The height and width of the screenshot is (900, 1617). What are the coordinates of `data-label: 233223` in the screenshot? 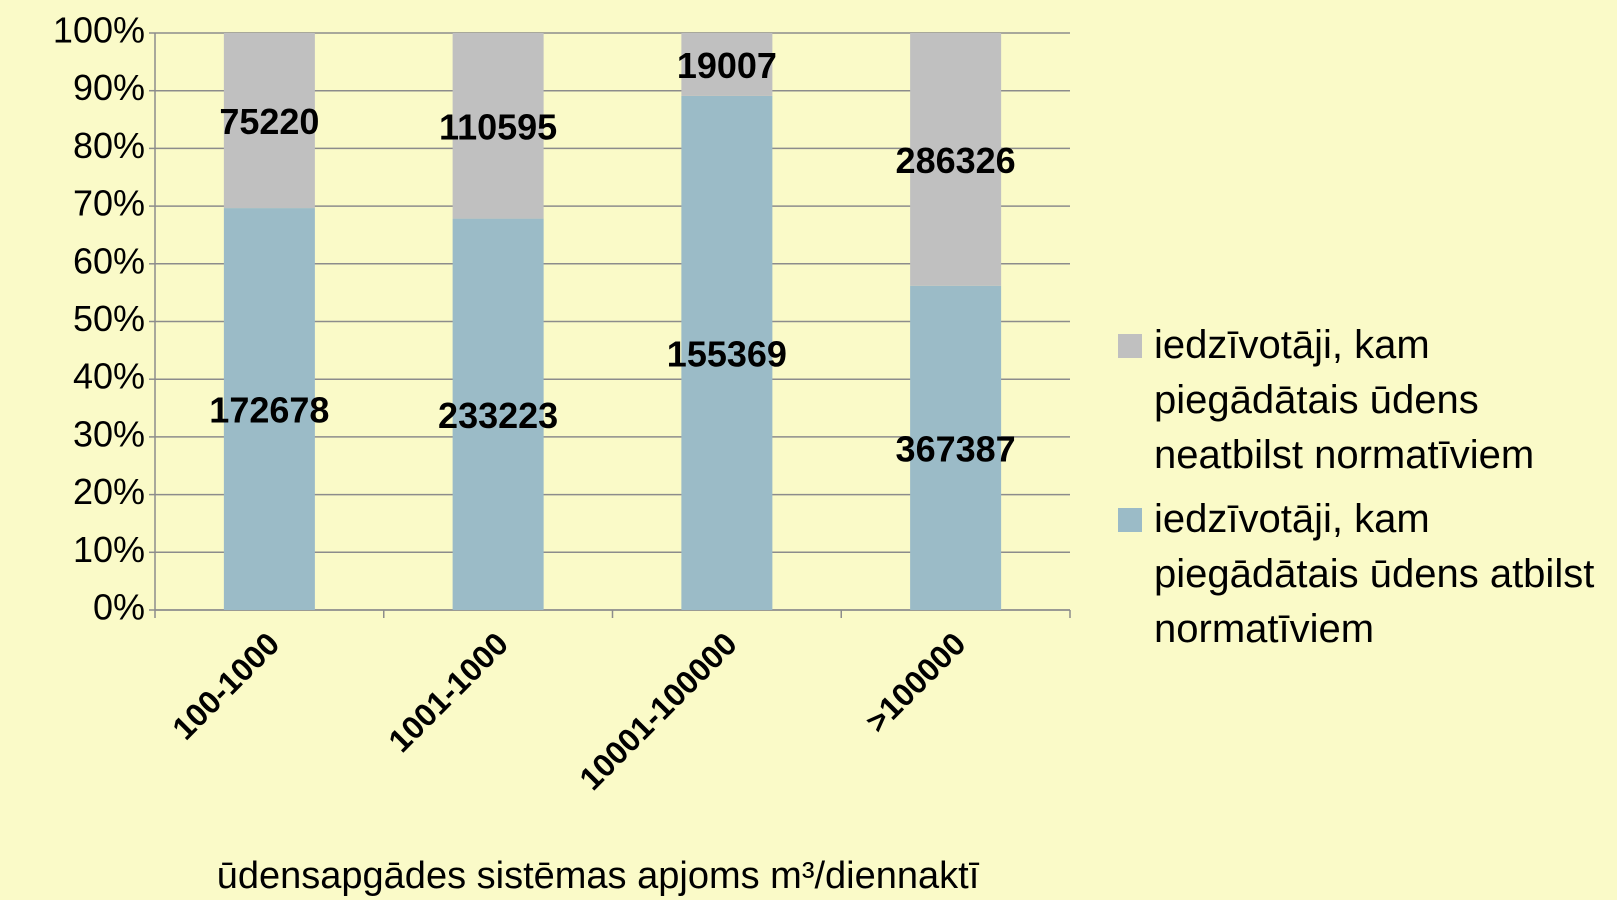 It's located at (498, 415).